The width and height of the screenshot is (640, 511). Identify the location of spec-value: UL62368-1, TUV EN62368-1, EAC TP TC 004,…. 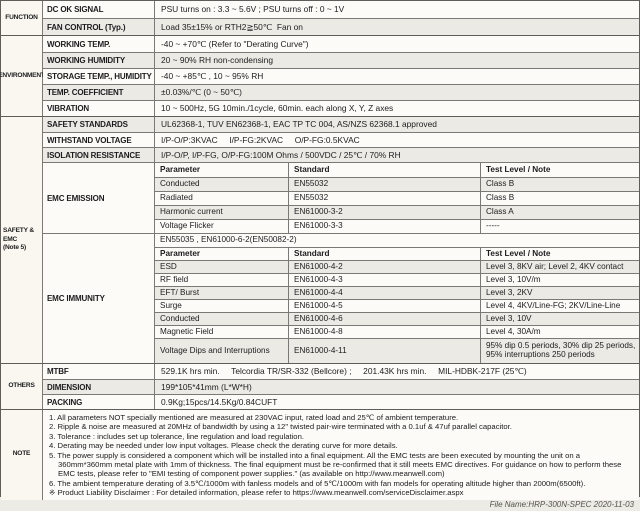
(299, 124).